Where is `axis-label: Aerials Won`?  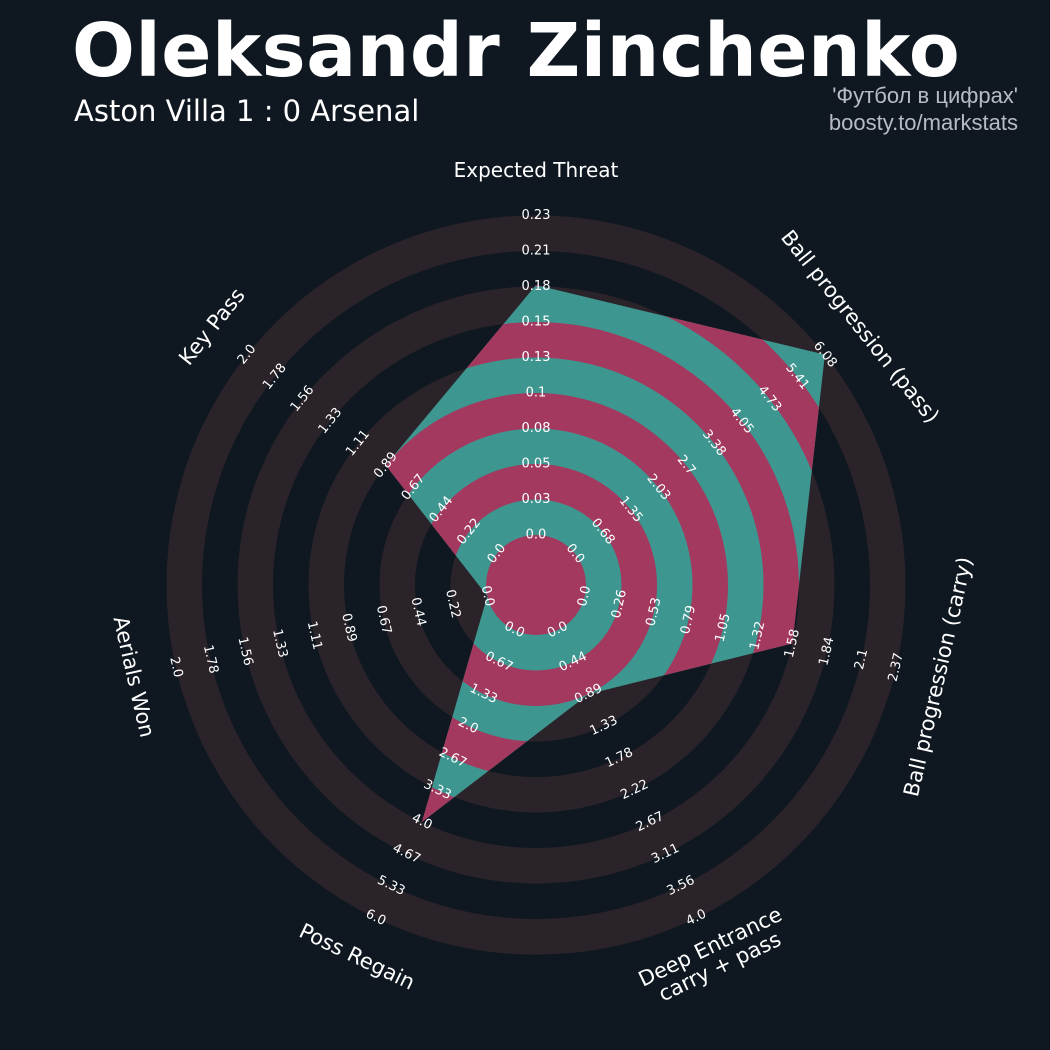
axis-label: Aerials Won is located at coordinates (133, 677).